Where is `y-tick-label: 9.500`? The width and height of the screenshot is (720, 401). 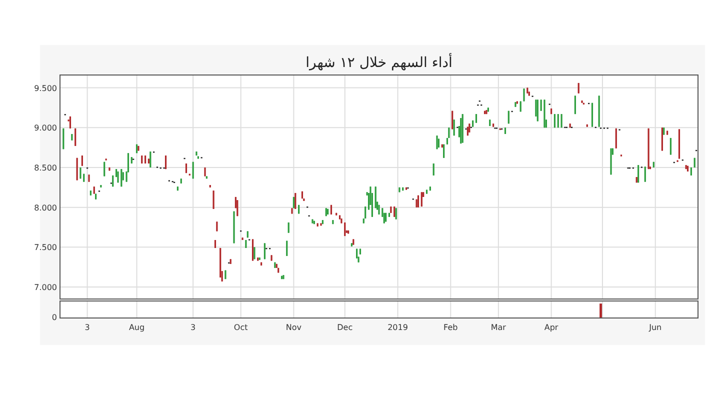 y-tick-label: 9.500 is located at coordinates (45, 88).